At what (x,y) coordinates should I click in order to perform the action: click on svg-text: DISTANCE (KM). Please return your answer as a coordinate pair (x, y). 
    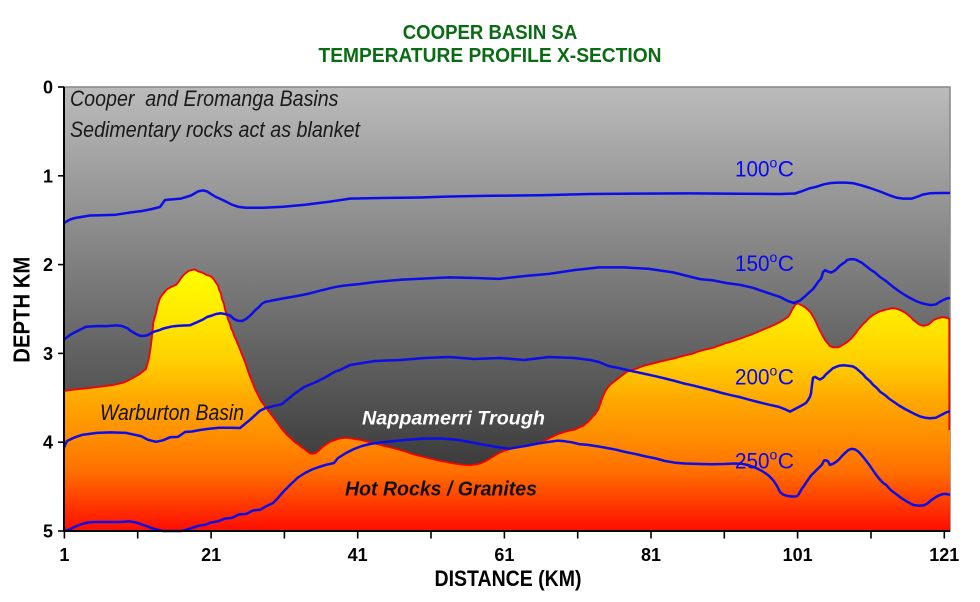
    Looking at the image, I should click on (508, 578).